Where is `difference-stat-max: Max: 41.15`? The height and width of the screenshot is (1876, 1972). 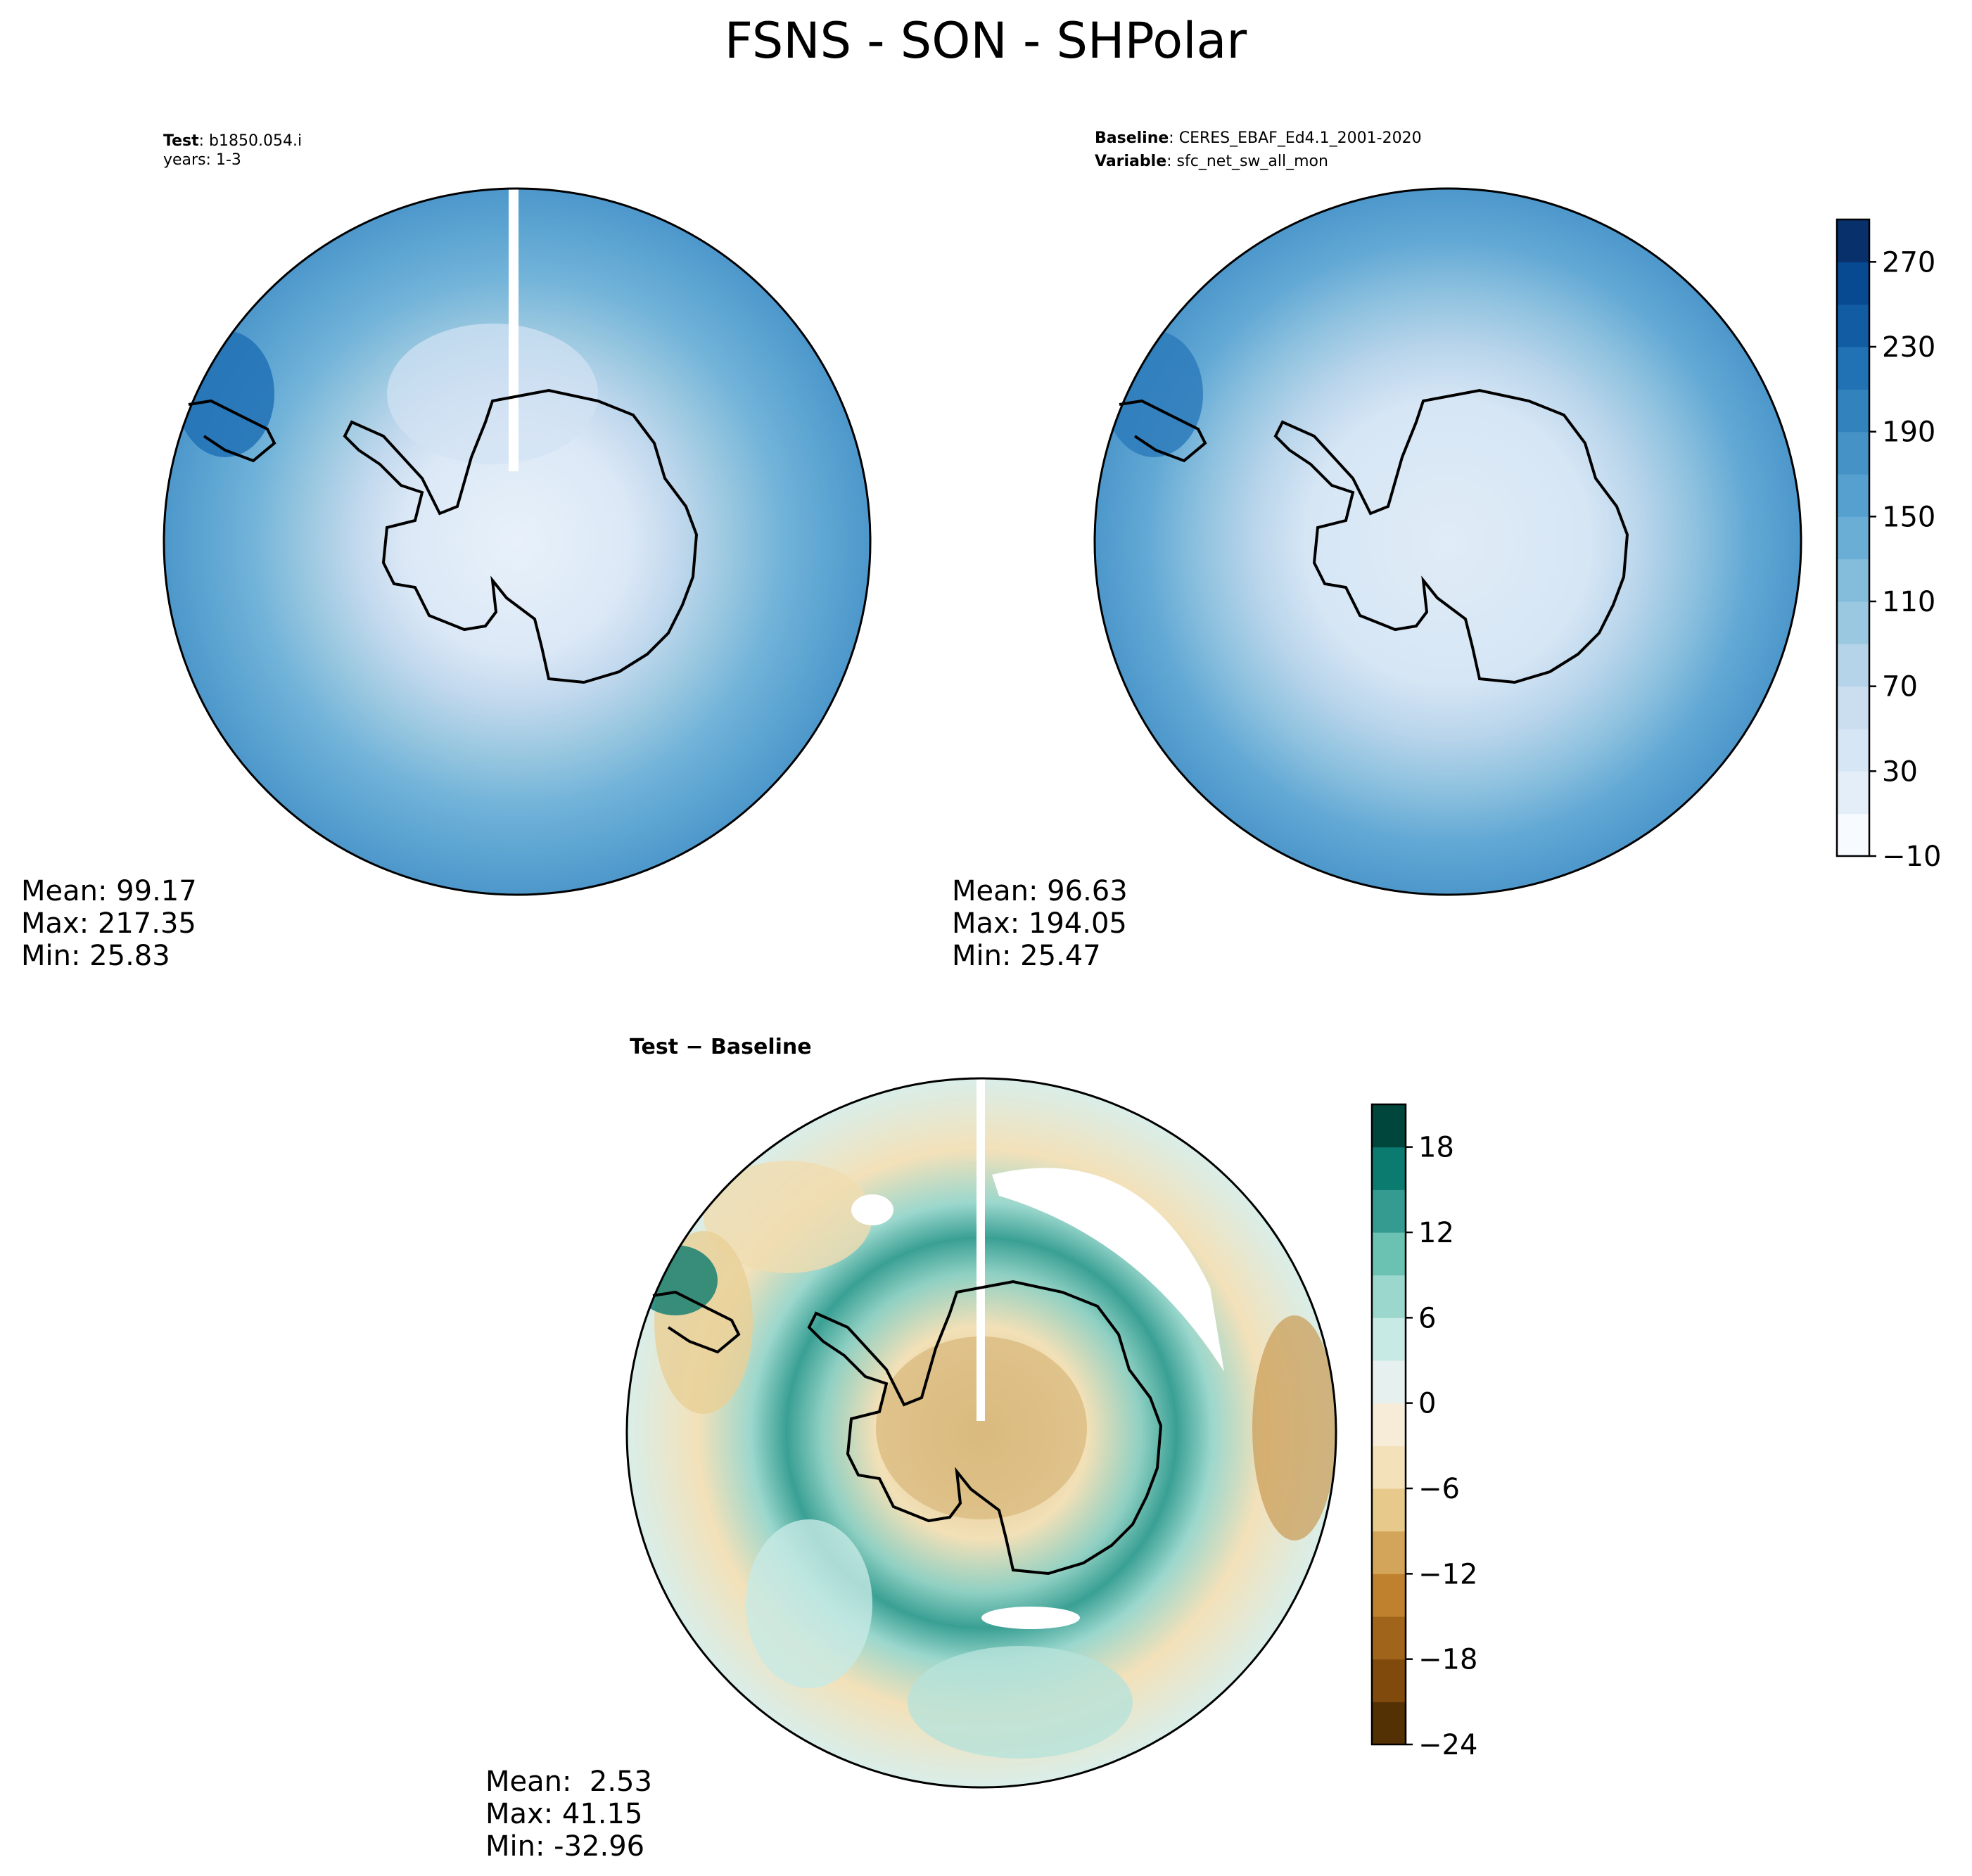 difference-stat-max: Max: 41.15 is located at coordinates (563, 1814).